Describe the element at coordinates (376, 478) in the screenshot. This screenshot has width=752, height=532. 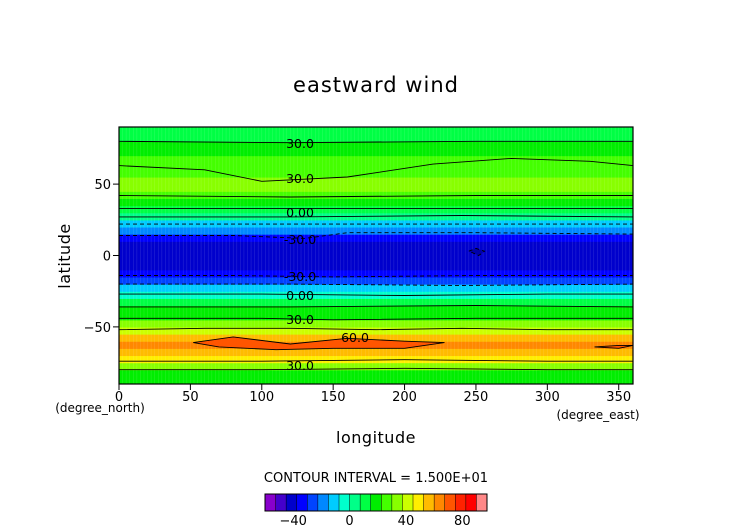
I see `contour-interval-text: CONTOUR INTERVAL = 1.500E+01` at that location.